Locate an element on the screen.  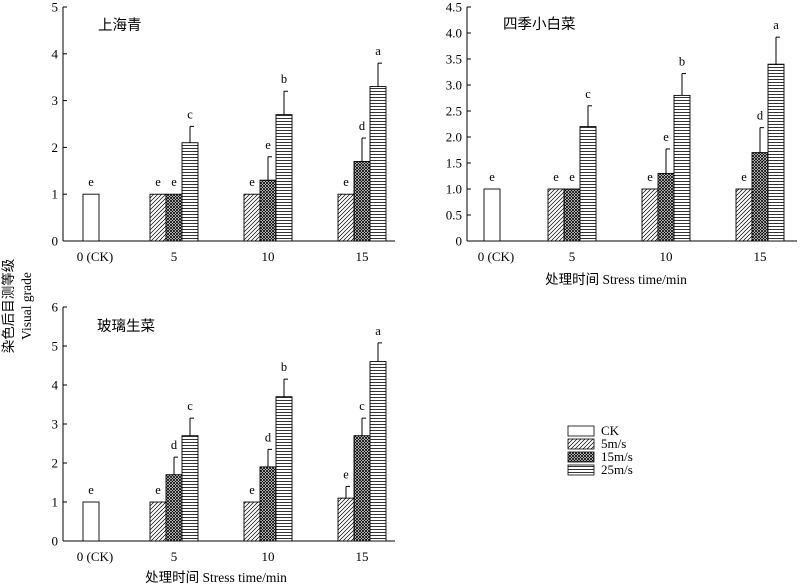
legend: CK 5m/s 15m/s 25m/s is located at coordinates (600, 450).